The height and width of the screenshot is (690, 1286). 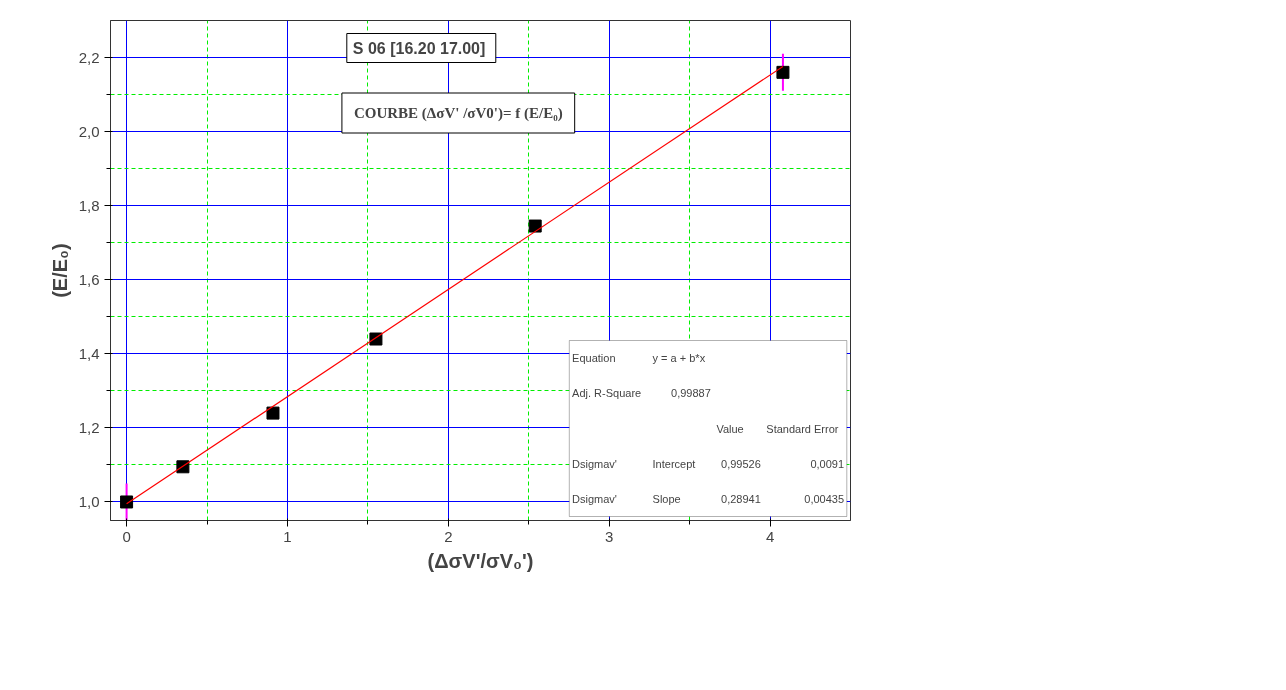 I want to click on annotation: 0,28941, so click(x=741, y=498).